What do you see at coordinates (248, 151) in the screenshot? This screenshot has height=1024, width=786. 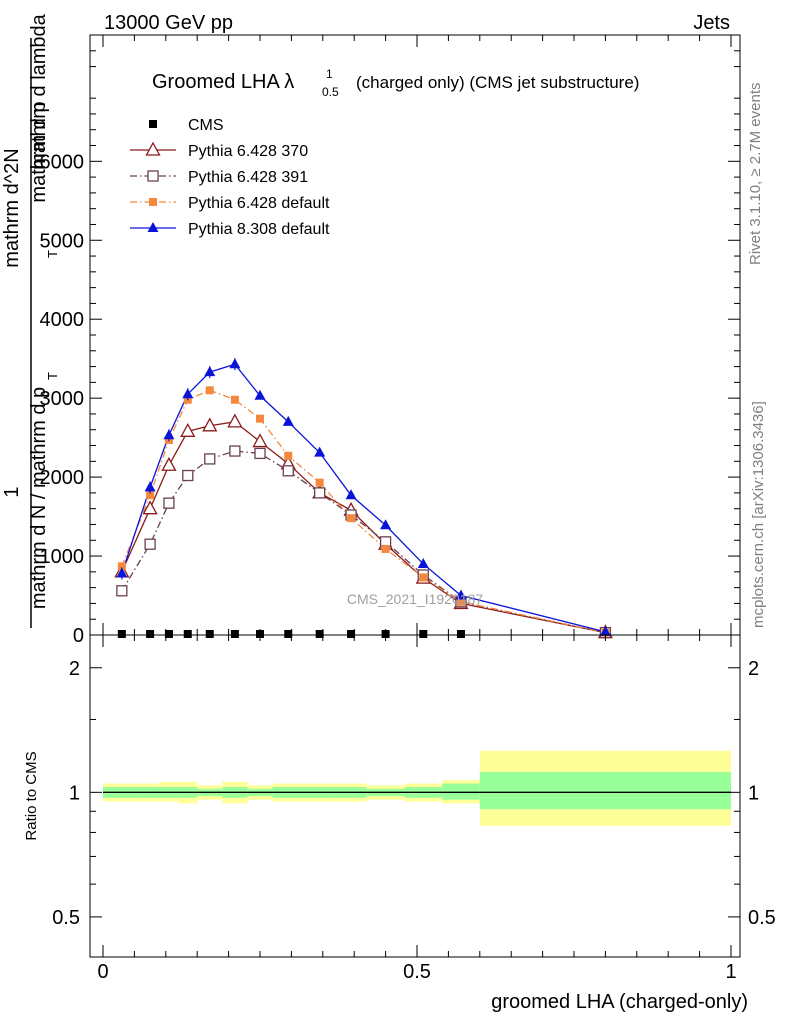 I see `legend-label: Pythia 6.428 370` at bounding box center [248, 151].